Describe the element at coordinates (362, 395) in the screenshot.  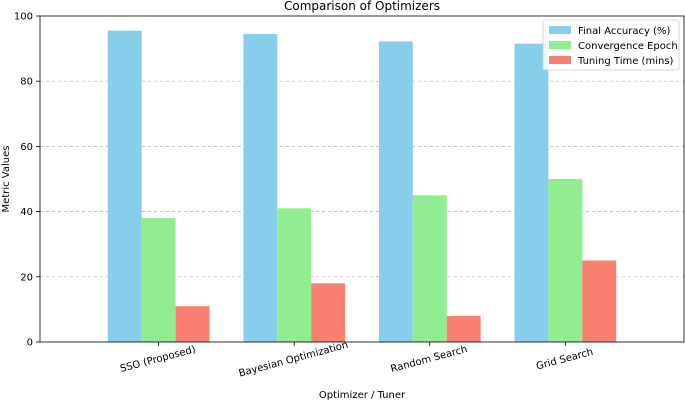
I see `x-axis-label: Optimizer / Tuner` at that location.